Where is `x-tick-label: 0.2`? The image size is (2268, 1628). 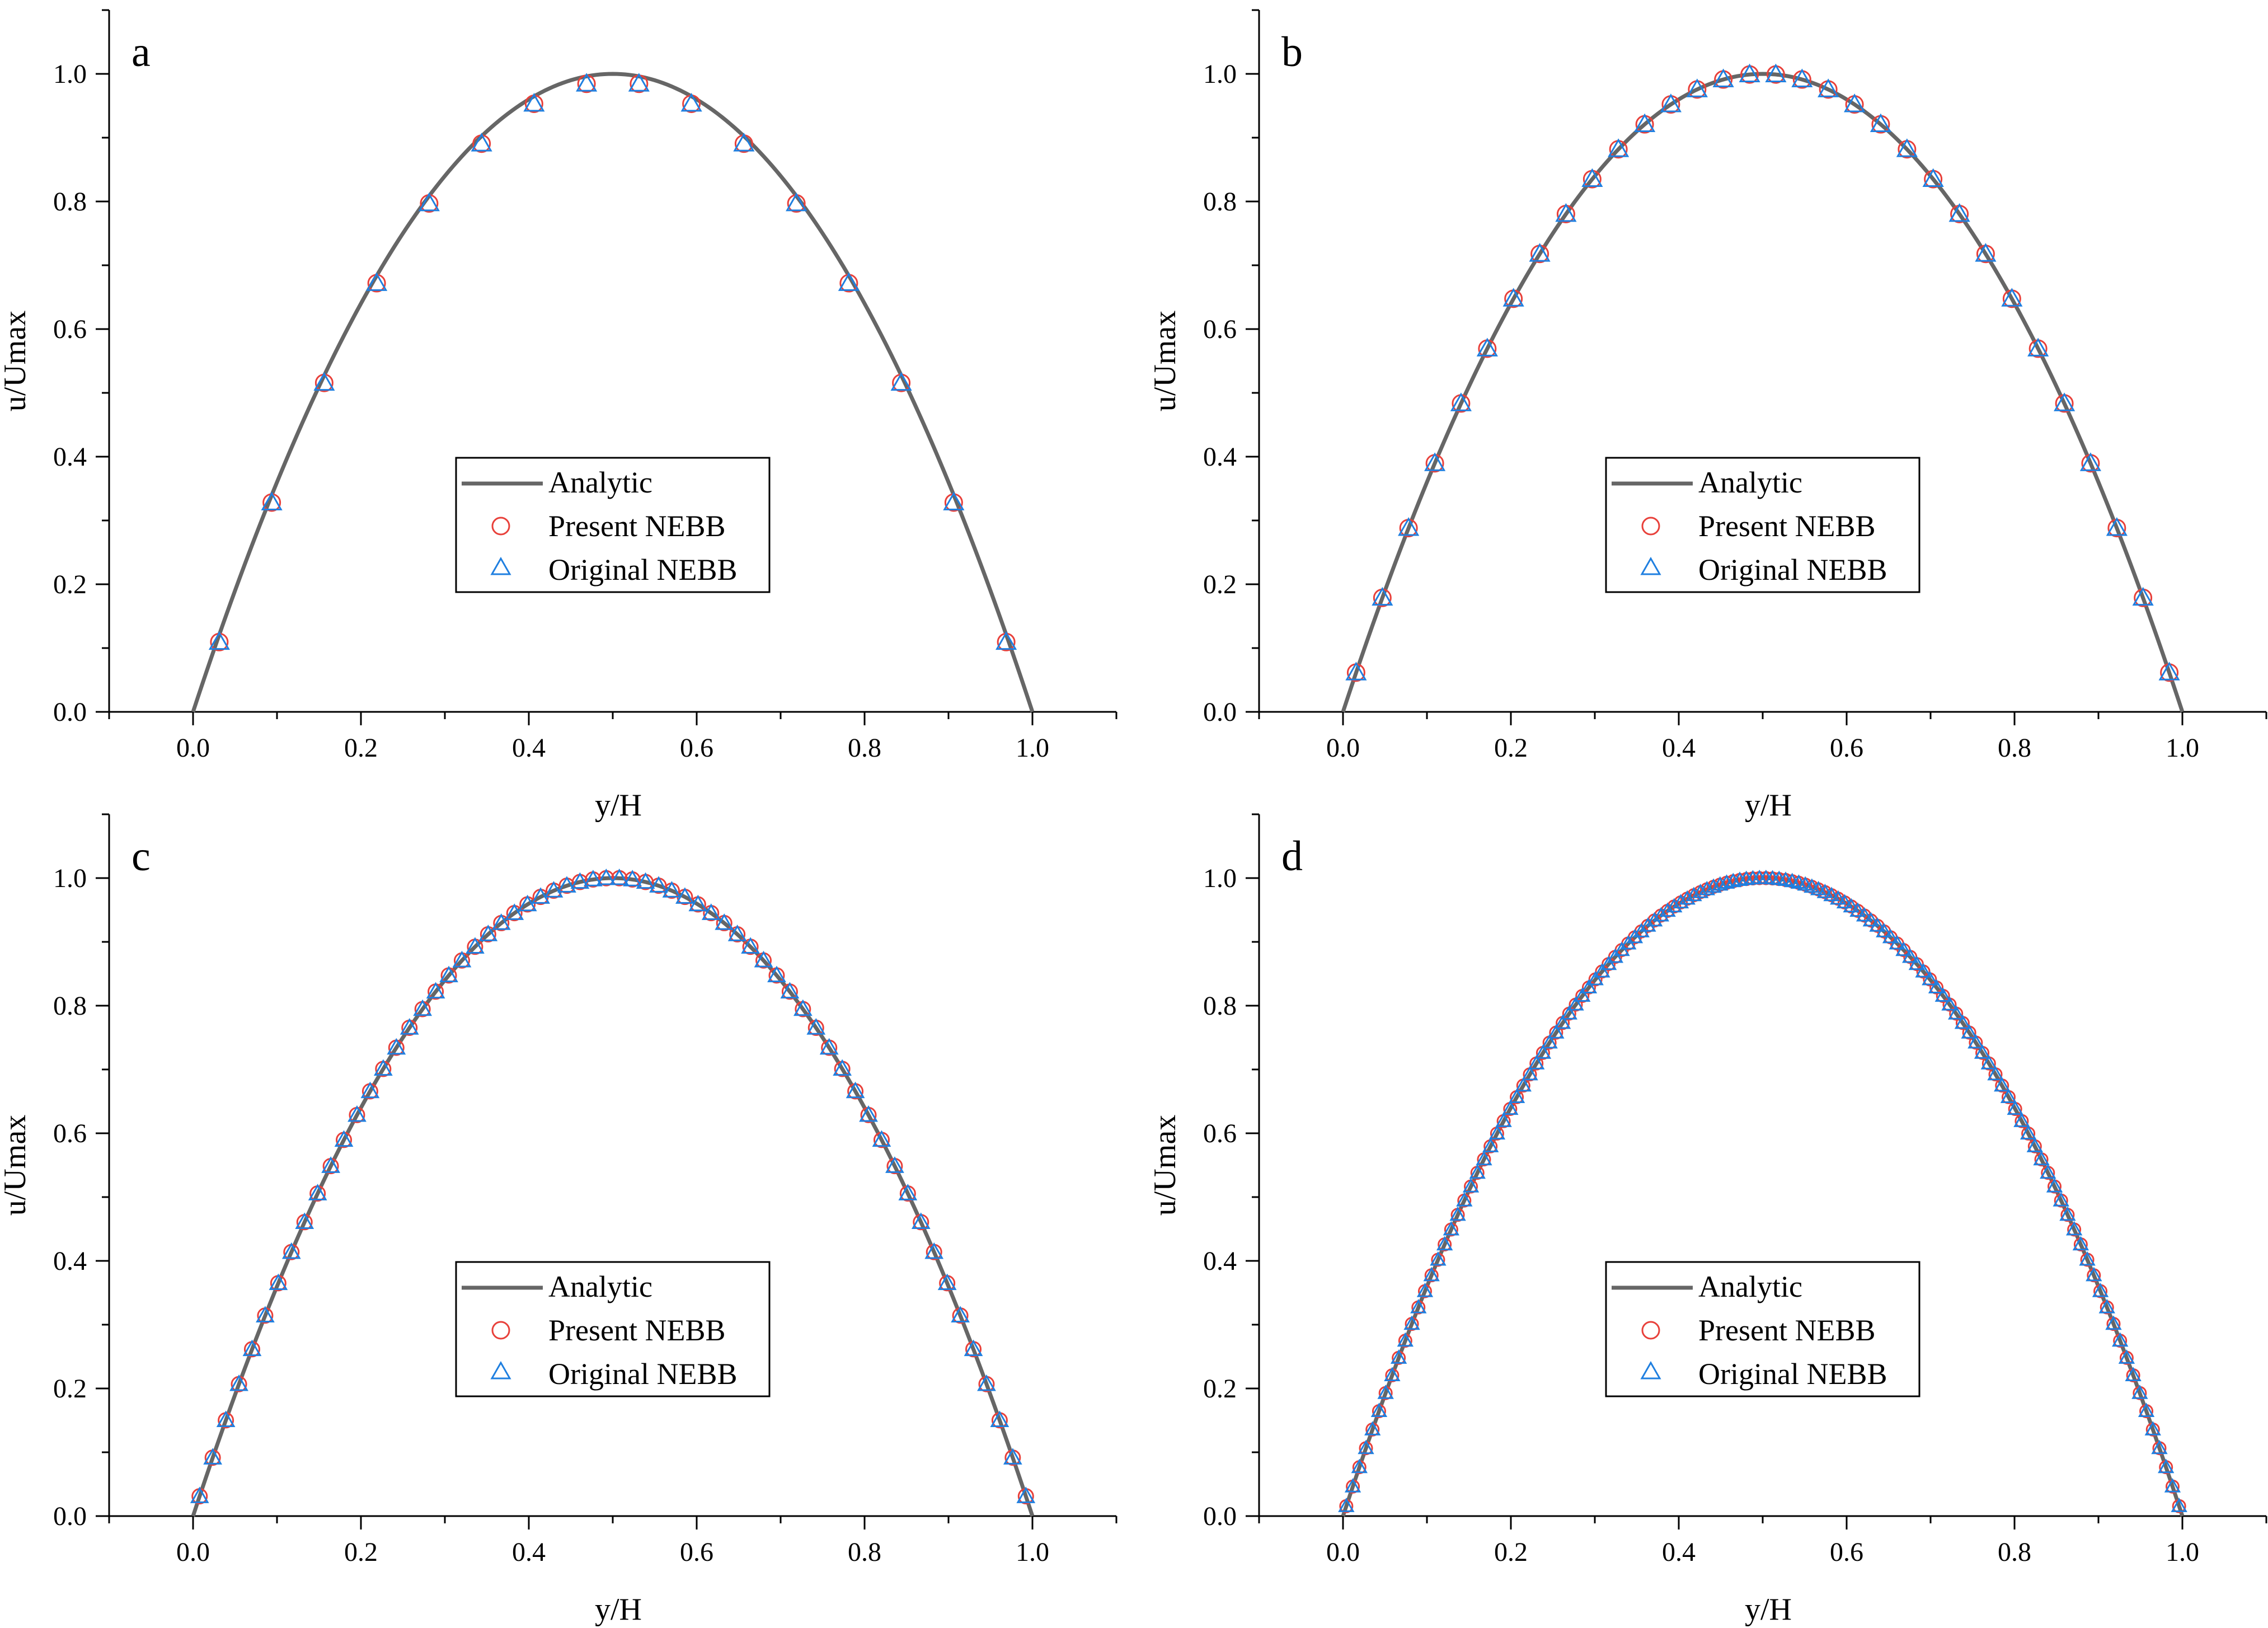 x-tick-label: 0.2 is located at coordinates (1511, 1552).